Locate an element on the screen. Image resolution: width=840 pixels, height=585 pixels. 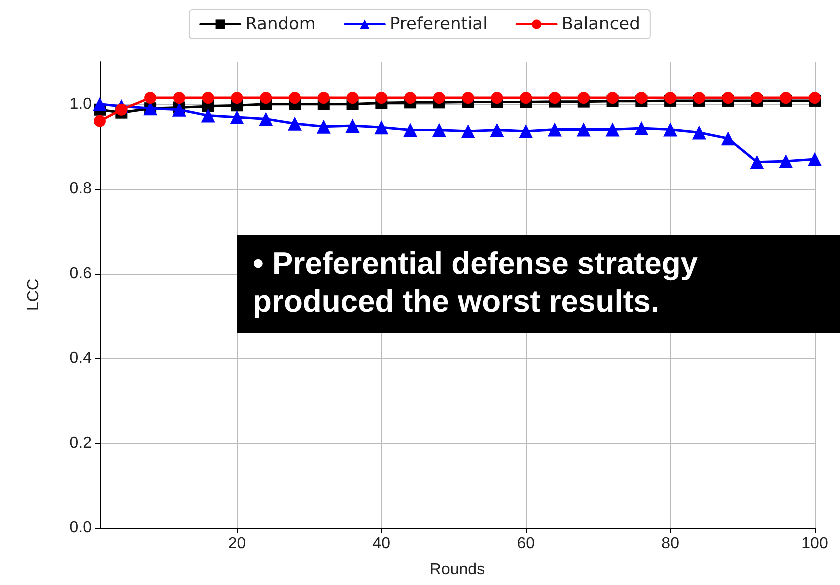
text-box: • Preferential defense strategy produced the worst results. is located at coordinates (538, 284).